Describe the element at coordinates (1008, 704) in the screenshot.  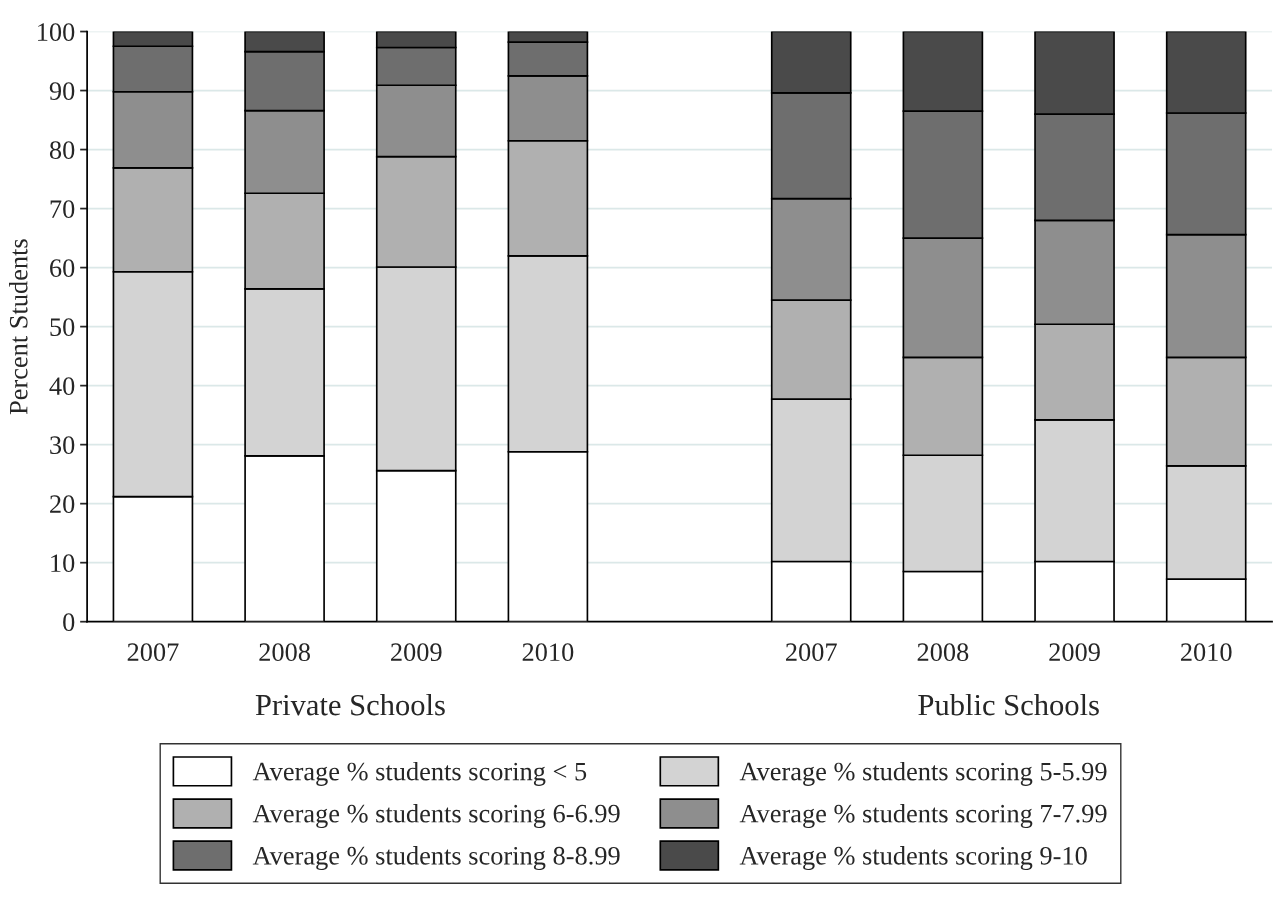
I see `text: Public Schools` at that location.